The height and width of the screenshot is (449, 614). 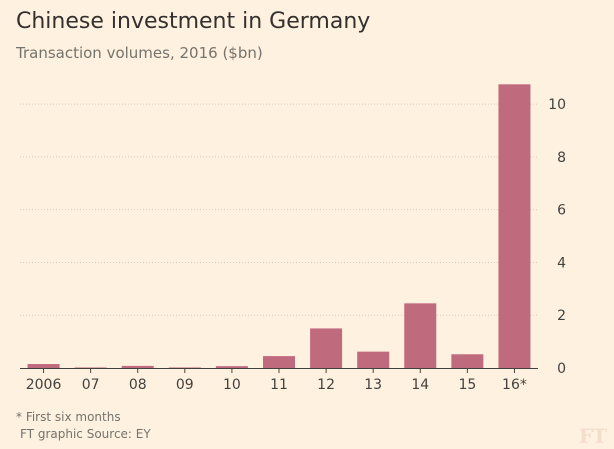 I want to click on y-tick-label-2: 2, so click(x=561, y=316).